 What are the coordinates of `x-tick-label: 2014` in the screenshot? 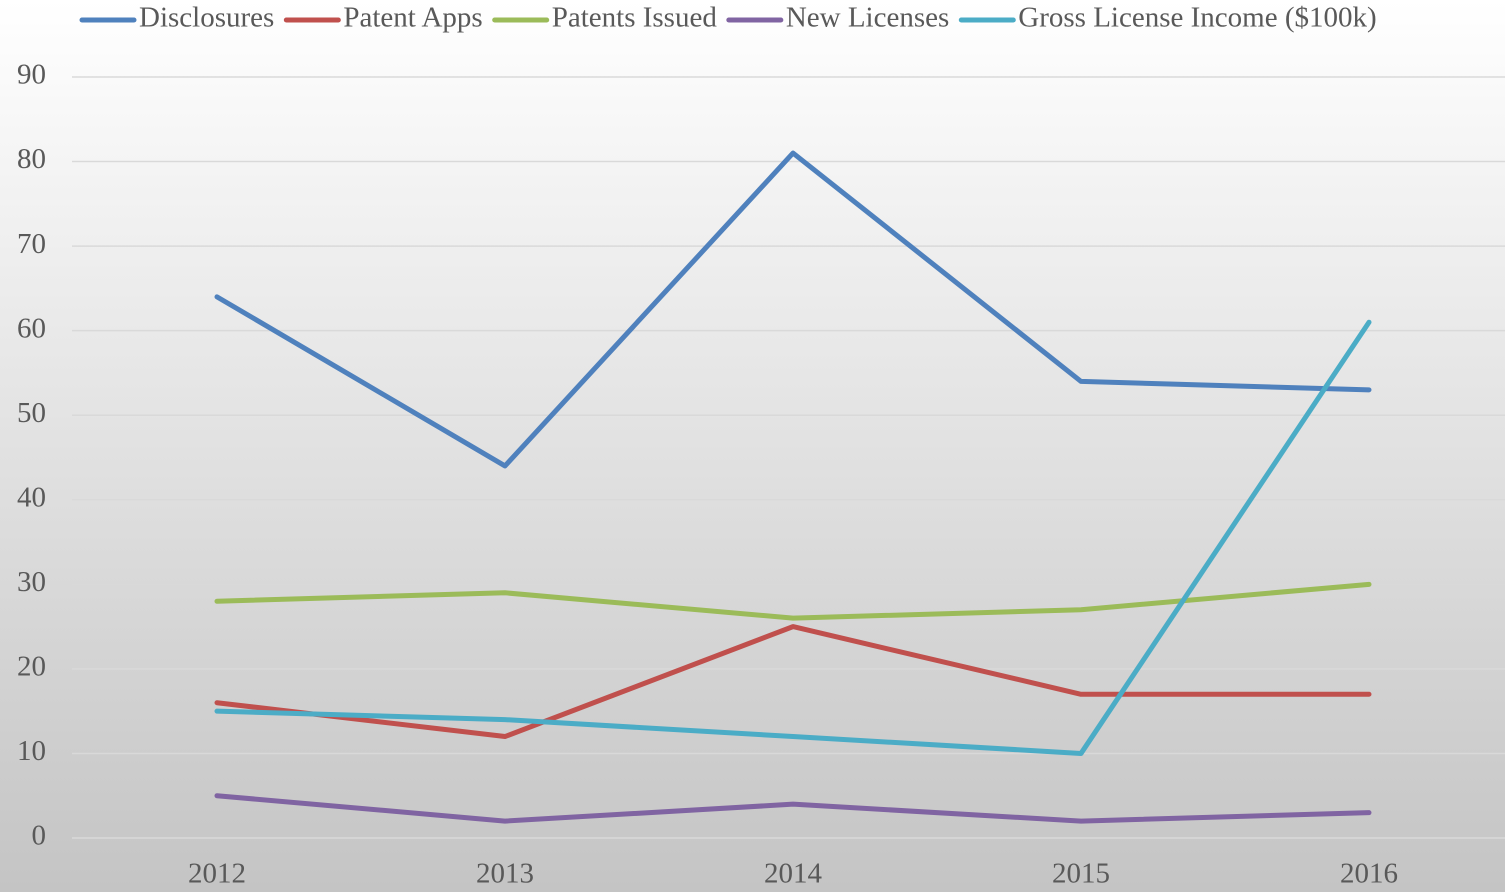 It's located at (793, 874).